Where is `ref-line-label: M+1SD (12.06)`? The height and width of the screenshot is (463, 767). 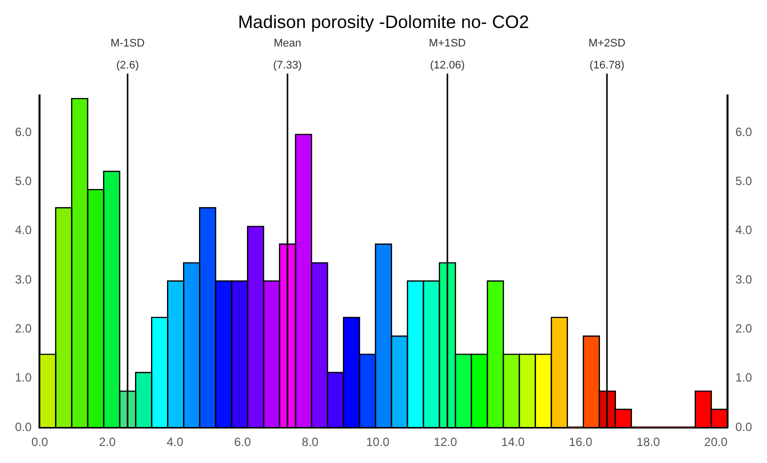 ref-line-label: M+1SD (12.06) is located at coordinates (447, 55).